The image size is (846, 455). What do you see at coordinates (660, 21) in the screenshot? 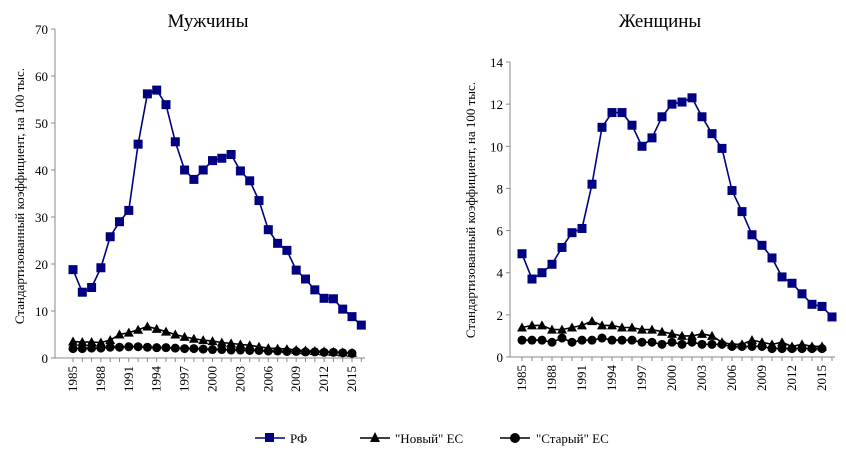
I see `chart-title-women: Женщины` at bounding box center [660, 21].